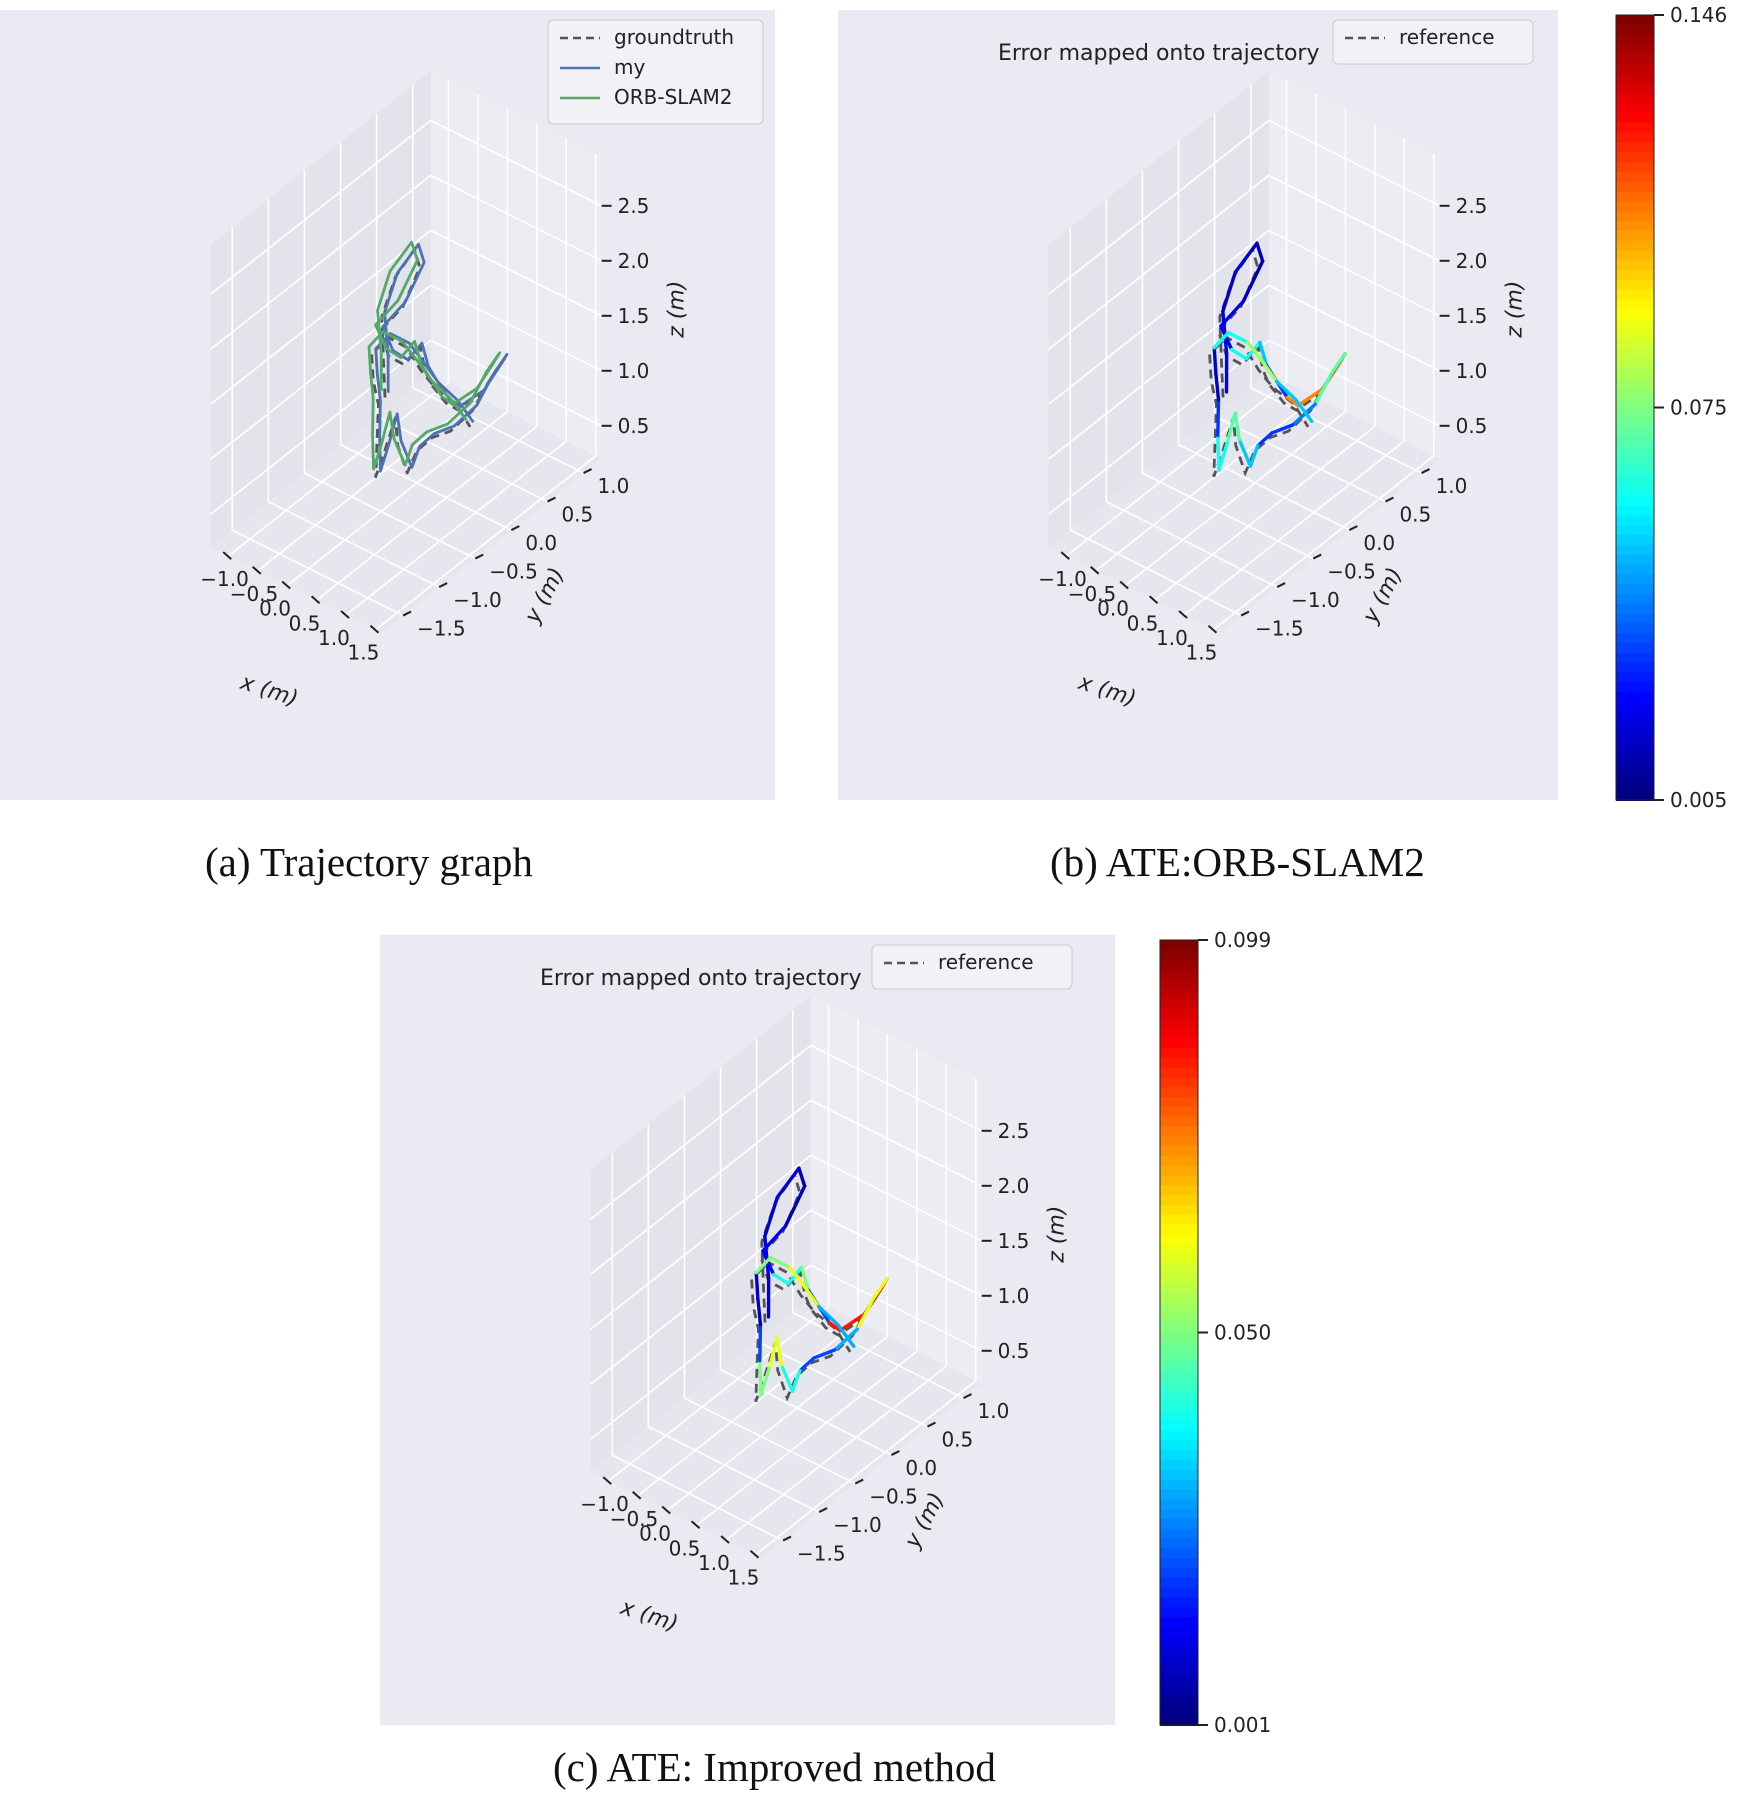  What do you see at coordinates (634, 261) in the screenshot?
I see `z-tick-label: 2.0` at bounding box center [634, 261].